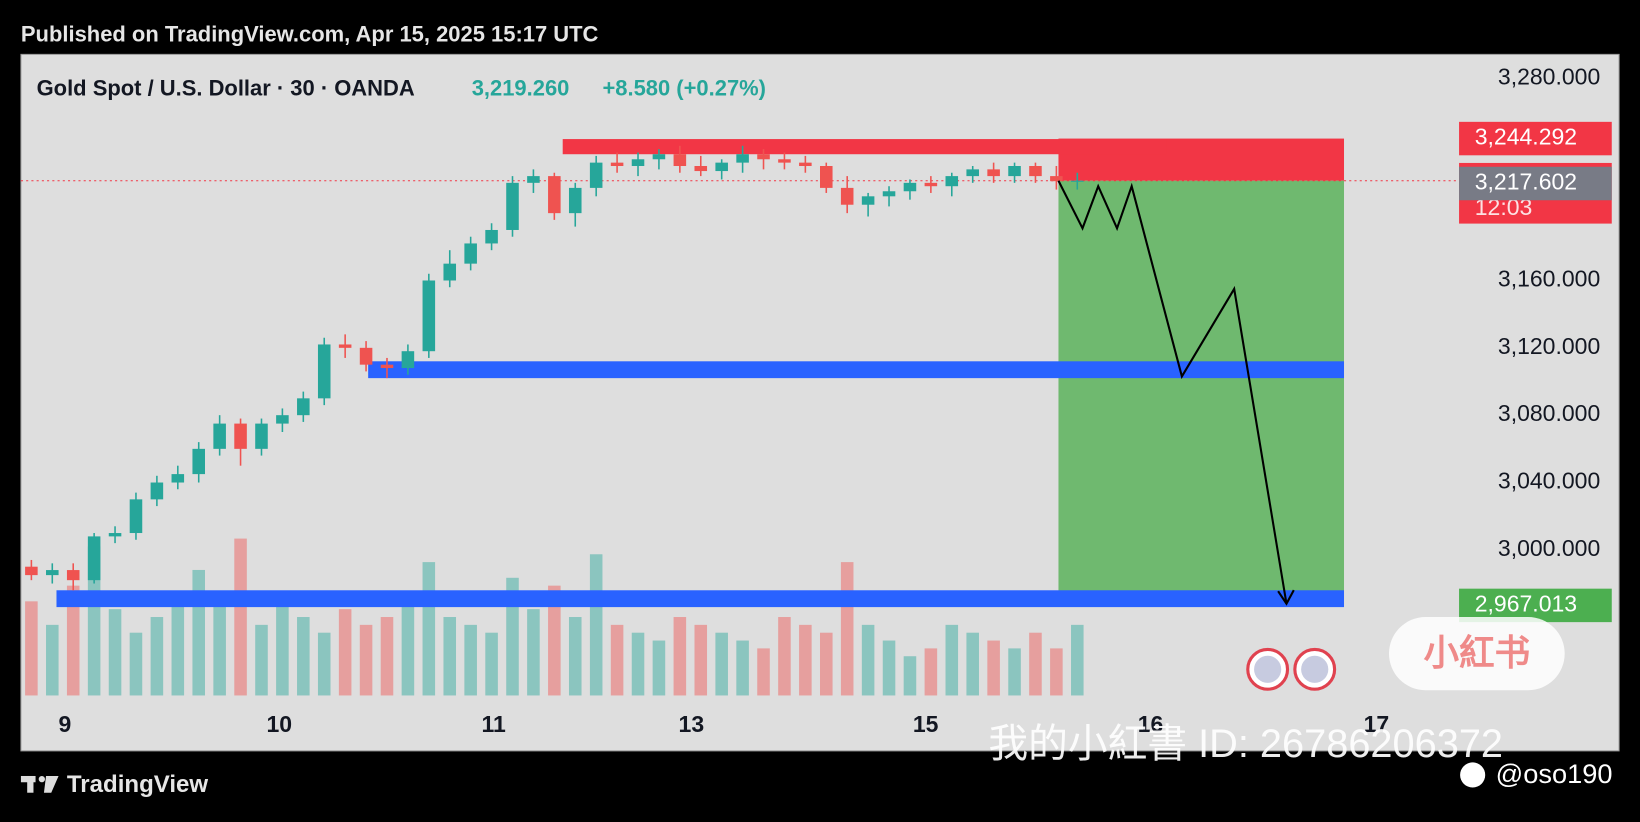 This screenshot has height=822, width=1640. What do you see at coordinates (1549, 548) in the screenshot?
I see `y-tick-label: 3,000.000` at bounding box center [1549, 548].